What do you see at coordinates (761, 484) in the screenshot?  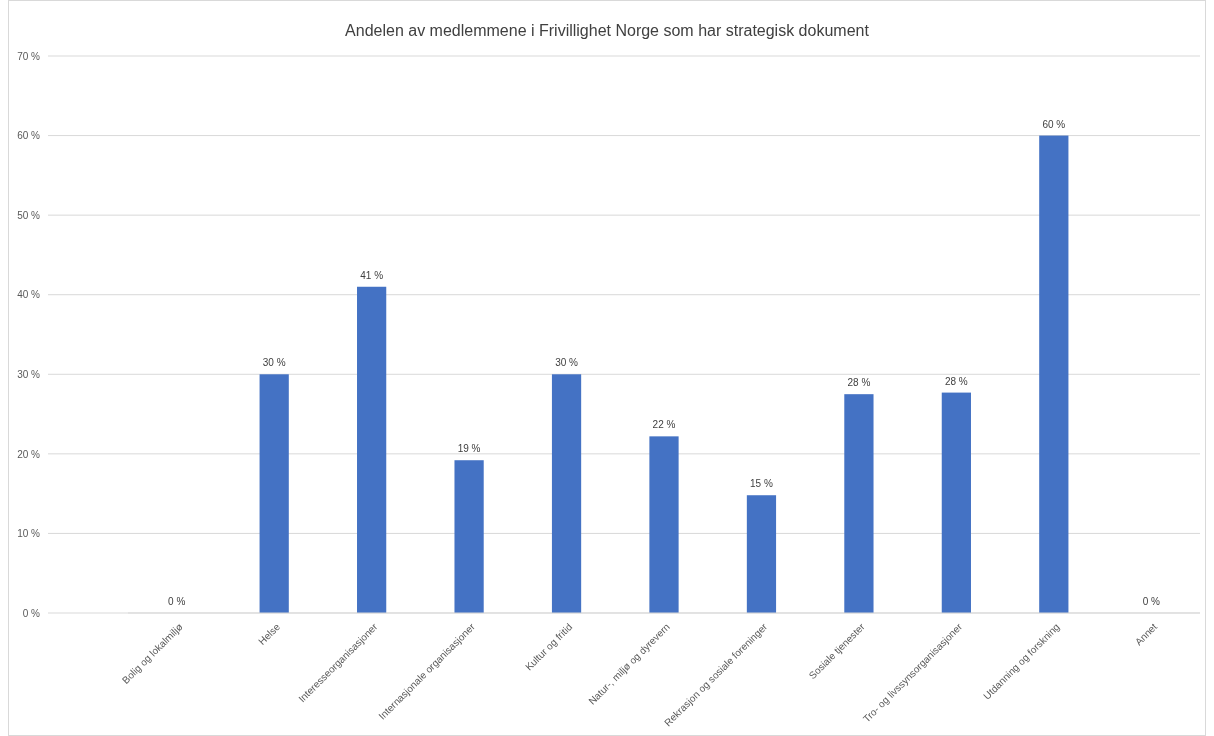 I see `data-label: 15 %` at bounding box center [761, 484].